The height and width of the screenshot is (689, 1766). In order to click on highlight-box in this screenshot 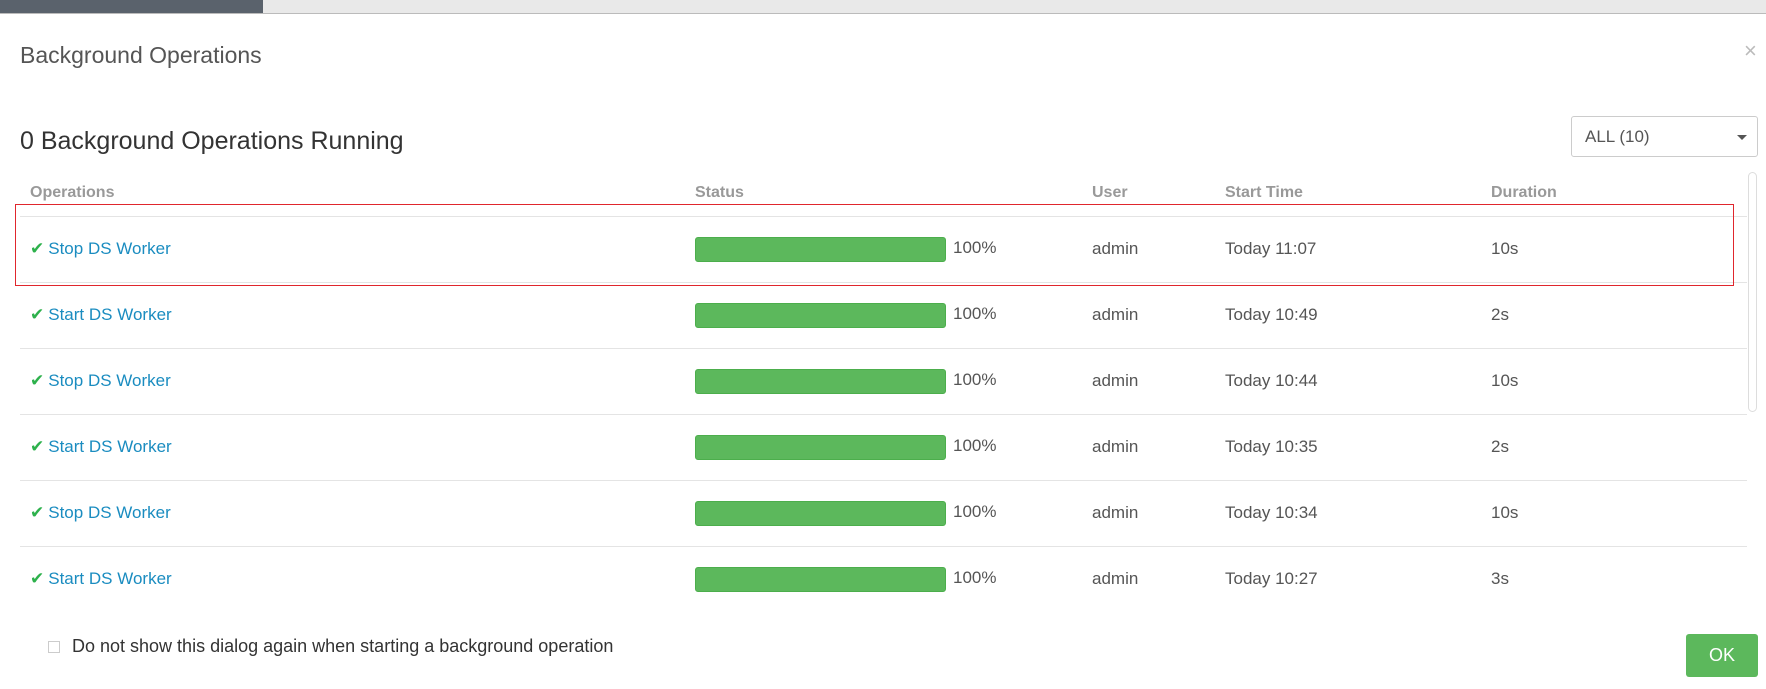, I will do `click(874, 245)`.